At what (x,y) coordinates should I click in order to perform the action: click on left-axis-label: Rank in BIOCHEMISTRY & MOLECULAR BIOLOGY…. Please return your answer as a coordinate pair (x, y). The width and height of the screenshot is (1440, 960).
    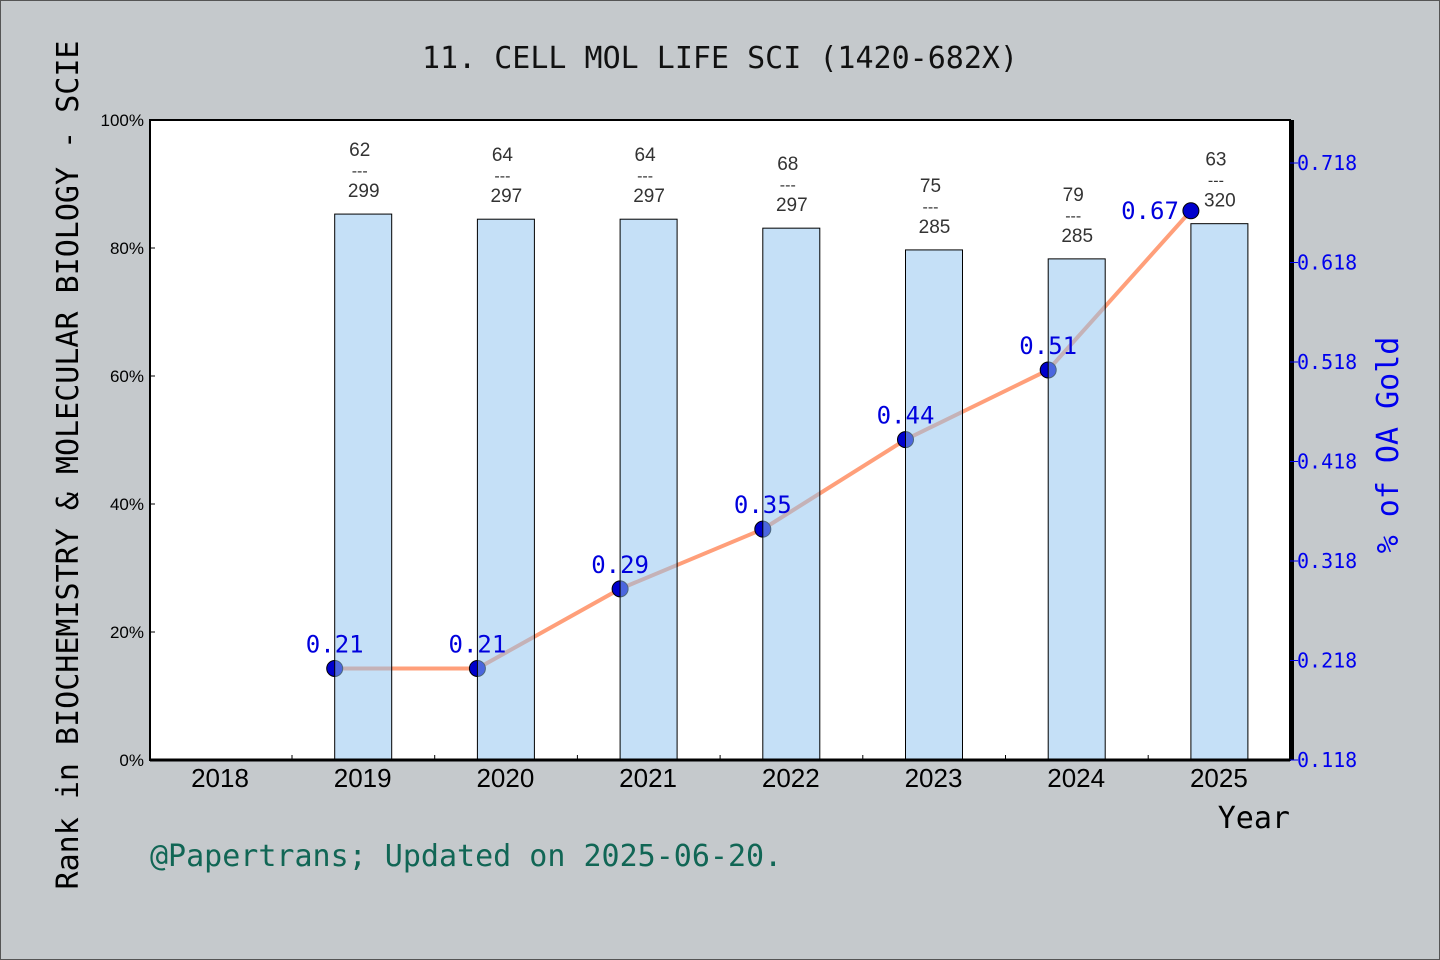
    Looking at the image, I should click on (68, 465).